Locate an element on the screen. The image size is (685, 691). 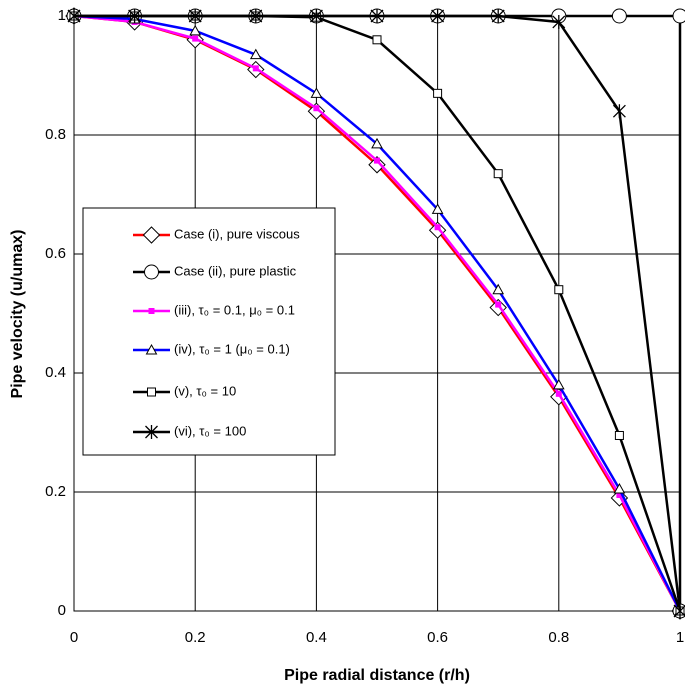
y-tick-label: 0.8 is located at coordinates (55, 134).